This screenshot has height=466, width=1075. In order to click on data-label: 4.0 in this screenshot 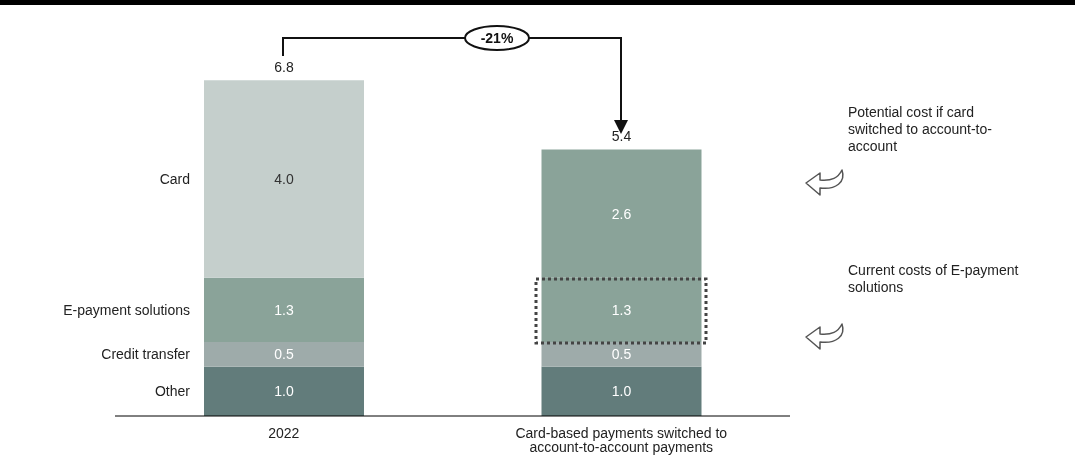, I will do `click(284, 179)`.